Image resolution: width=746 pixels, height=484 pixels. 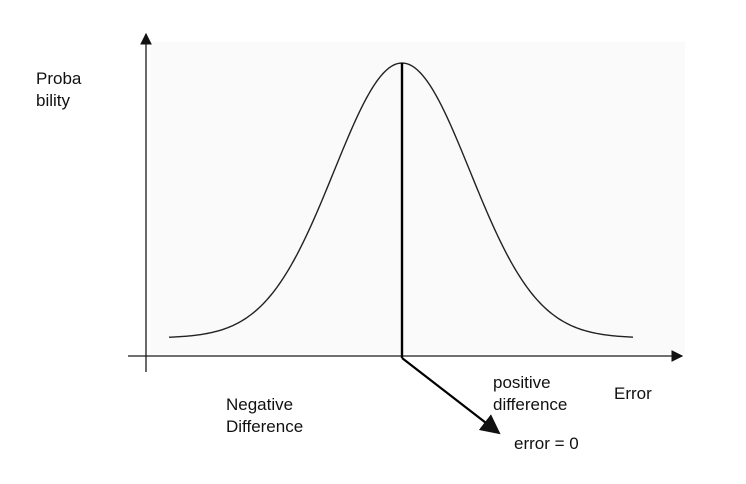 What do you see at coordinates (264, 416) in the screenshot?
I see `negative-difference-label: Negative Difference` at bounding box center [264, 416].